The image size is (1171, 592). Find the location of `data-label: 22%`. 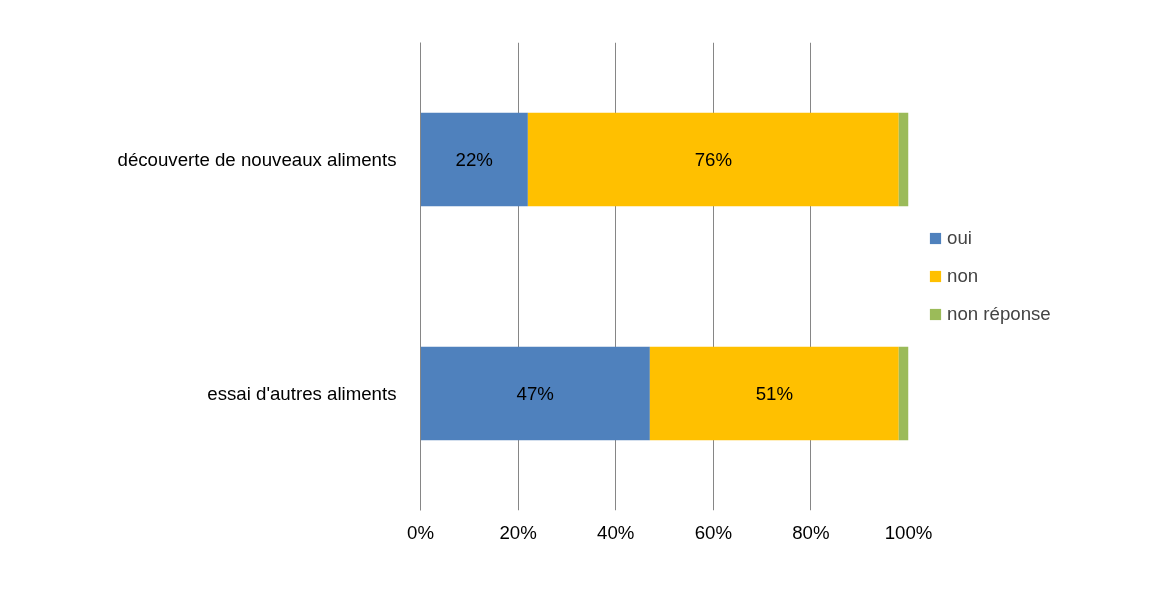

data-label: 22% is located at coordinates (474, 159).